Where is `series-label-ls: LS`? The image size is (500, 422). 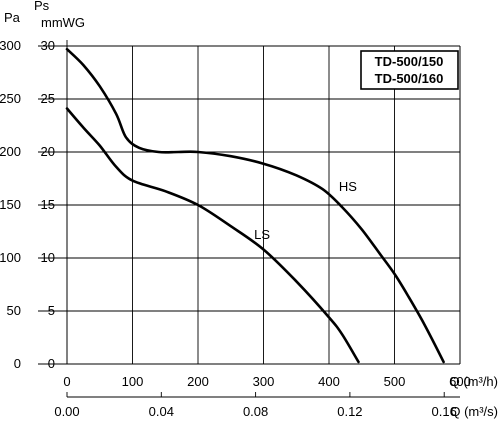 series-label-ls: LS is located at coordinates (262, 234).